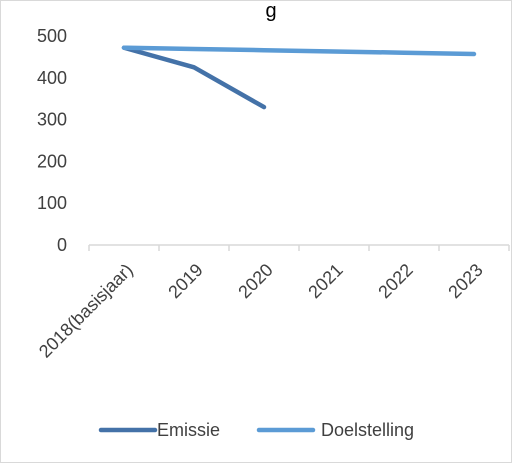 The width and height of the screenshot is (512, 463). What do you see at coordinates (395, 281) in the screenshot?
I see `x-tick-label: 2022` at bounding box center [395, 281].